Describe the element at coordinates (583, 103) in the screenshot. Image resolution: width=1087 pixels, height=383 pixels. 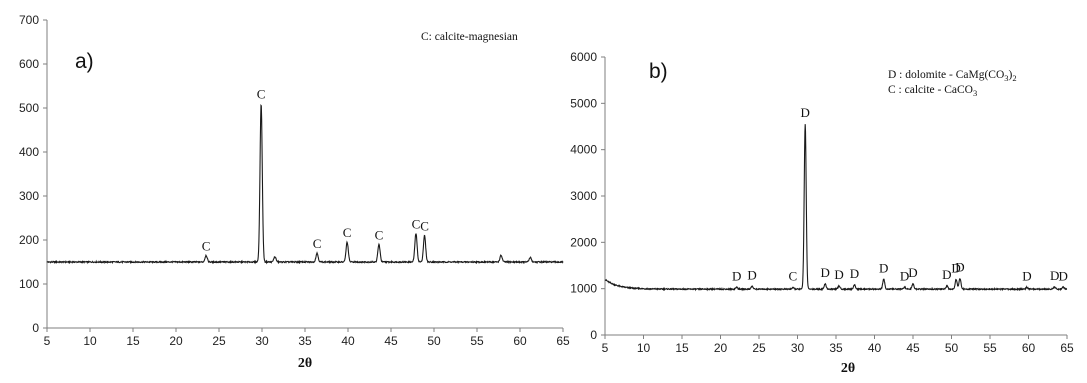
I see `y-tick-label: 5000` at that location.